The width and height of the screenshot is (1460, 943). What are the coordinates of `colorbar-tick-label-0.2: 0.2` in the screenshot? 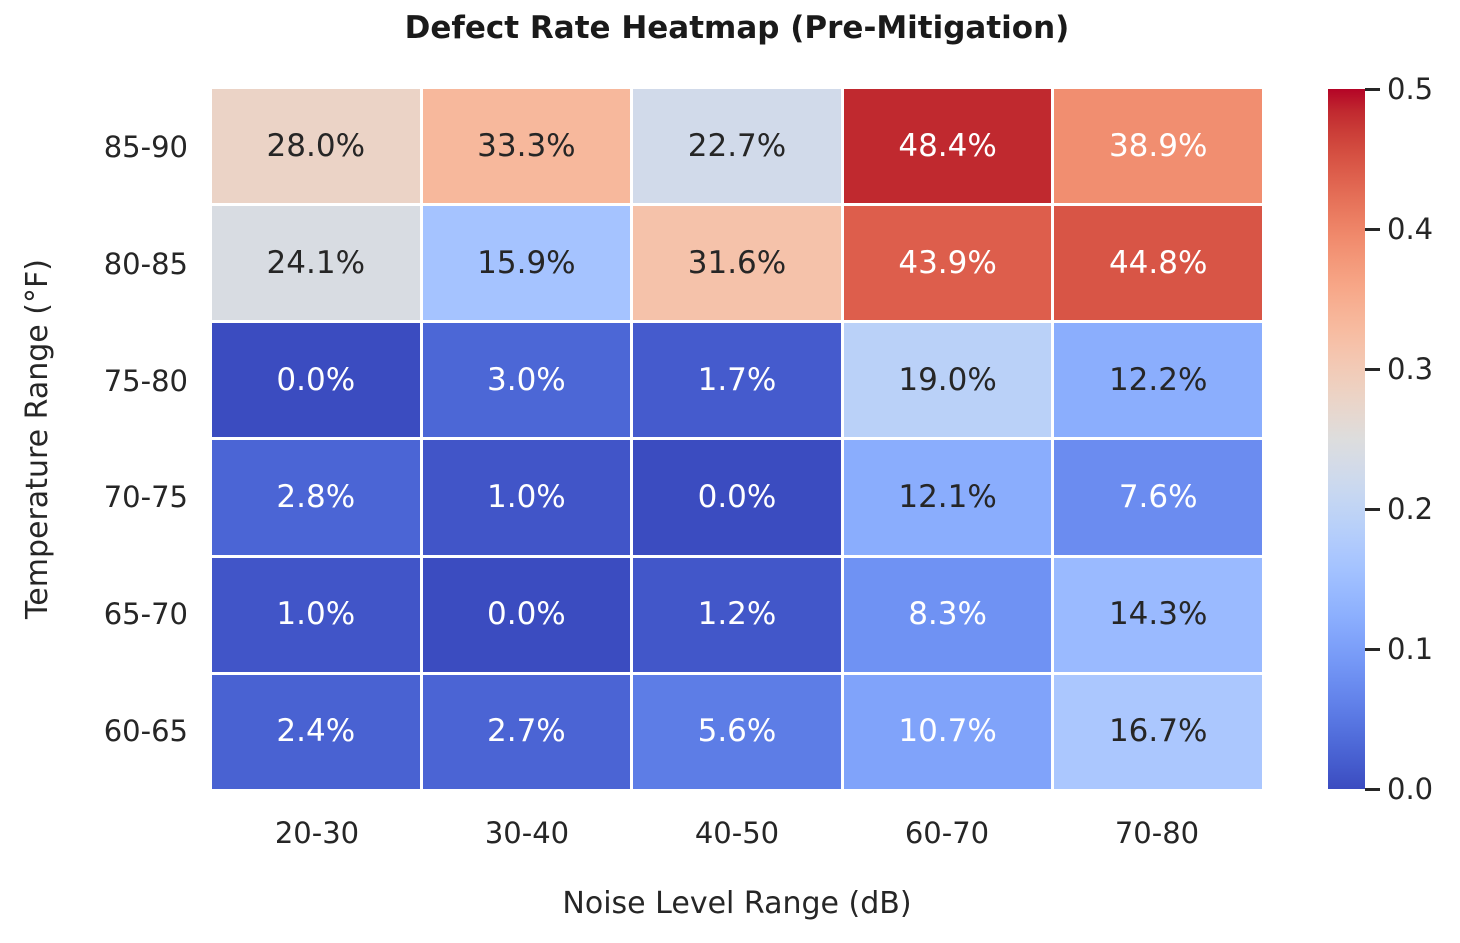 It's located at (1410, 509).